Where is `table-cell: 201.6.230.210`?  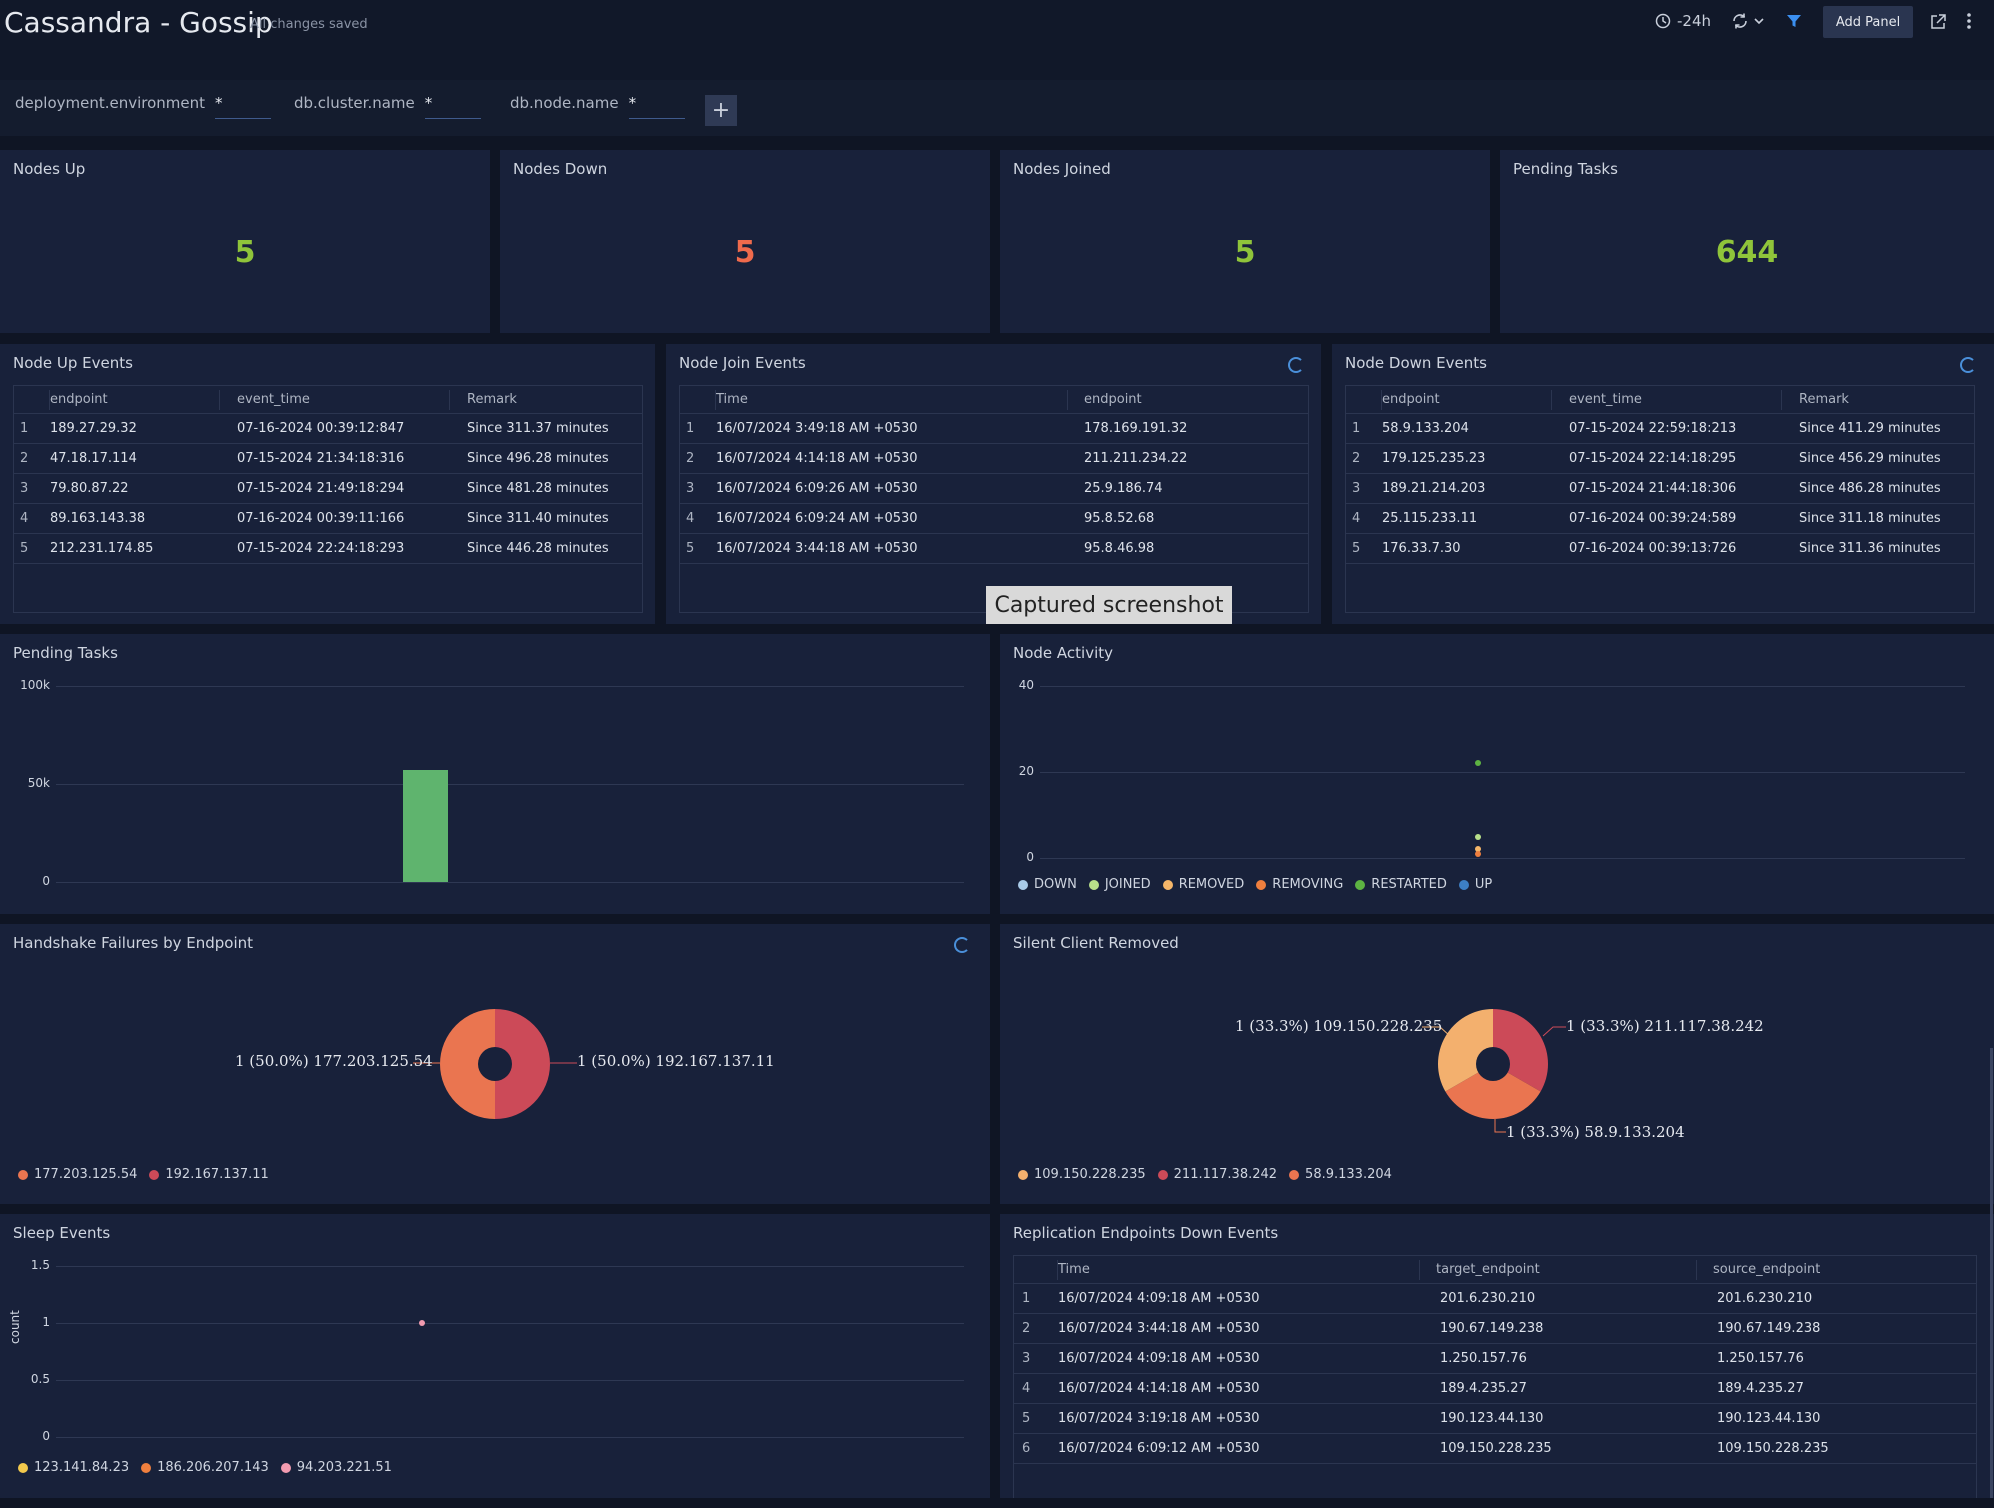
table-cell: 201.6.230.210 is located at coordinates (1488, 1298).